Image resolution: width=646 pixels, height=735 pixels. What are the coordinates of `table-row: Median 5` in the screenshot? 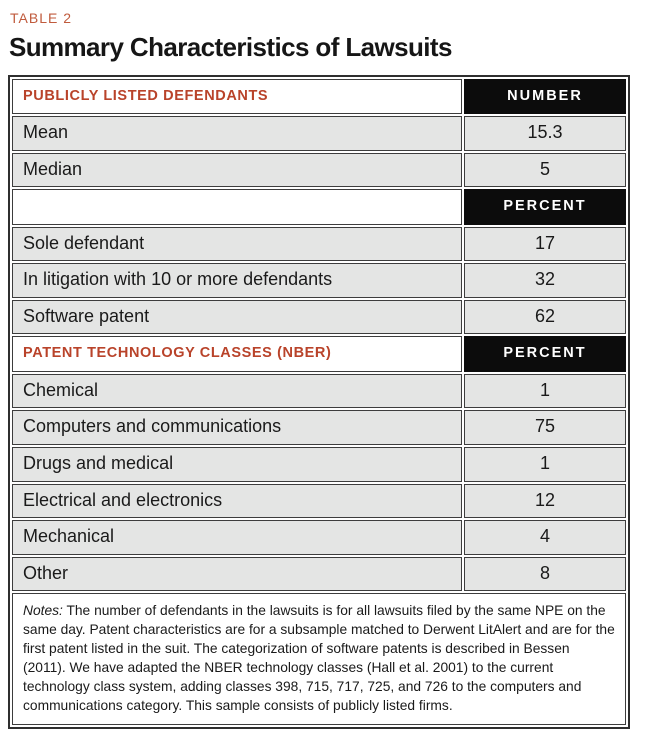 It's located at (319, 170).